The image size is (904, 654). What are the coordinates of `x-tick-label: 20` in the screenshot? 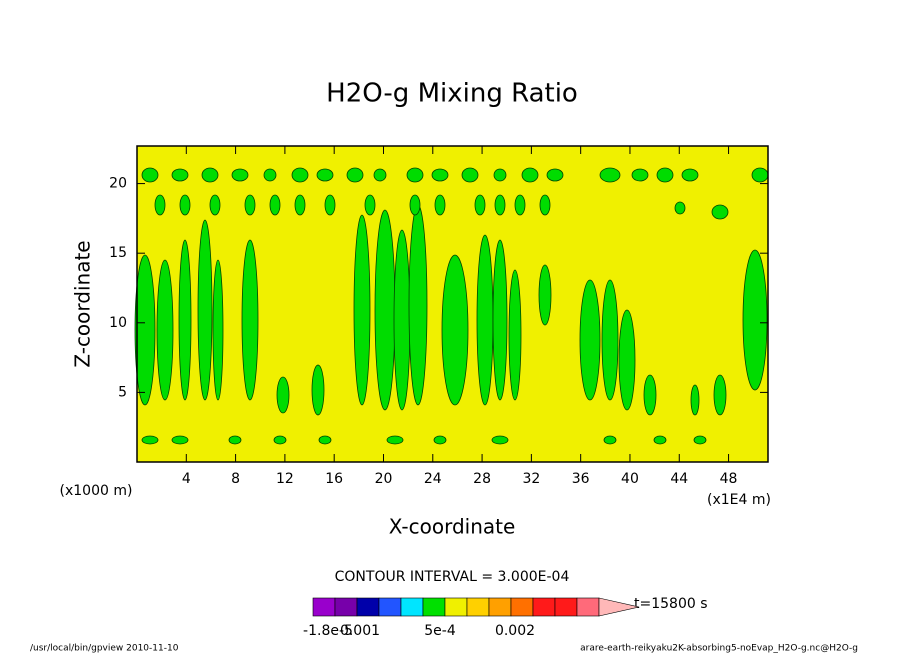 It's located at (384, 479).